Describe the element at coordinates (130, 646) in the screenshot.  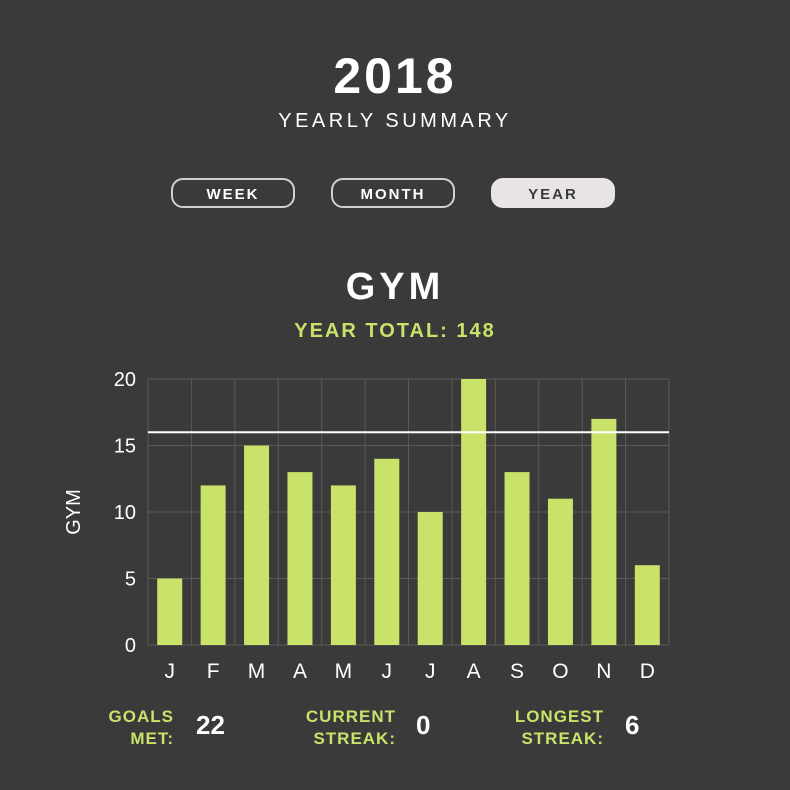
I see `y-tick-label: 0` at that location.